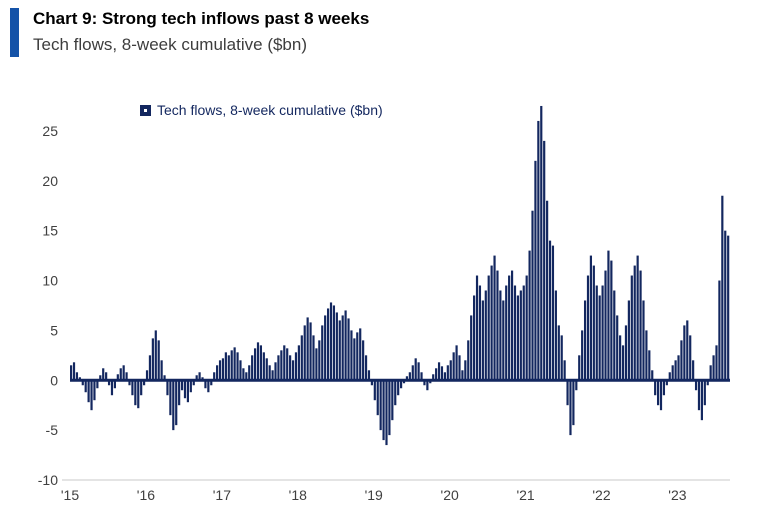 Image resolution: width=780 pixels, height=523 pixels. Describe the element at coordinates (50, 231) in the screenshot. I see `y-tick-label: 15` at that location.